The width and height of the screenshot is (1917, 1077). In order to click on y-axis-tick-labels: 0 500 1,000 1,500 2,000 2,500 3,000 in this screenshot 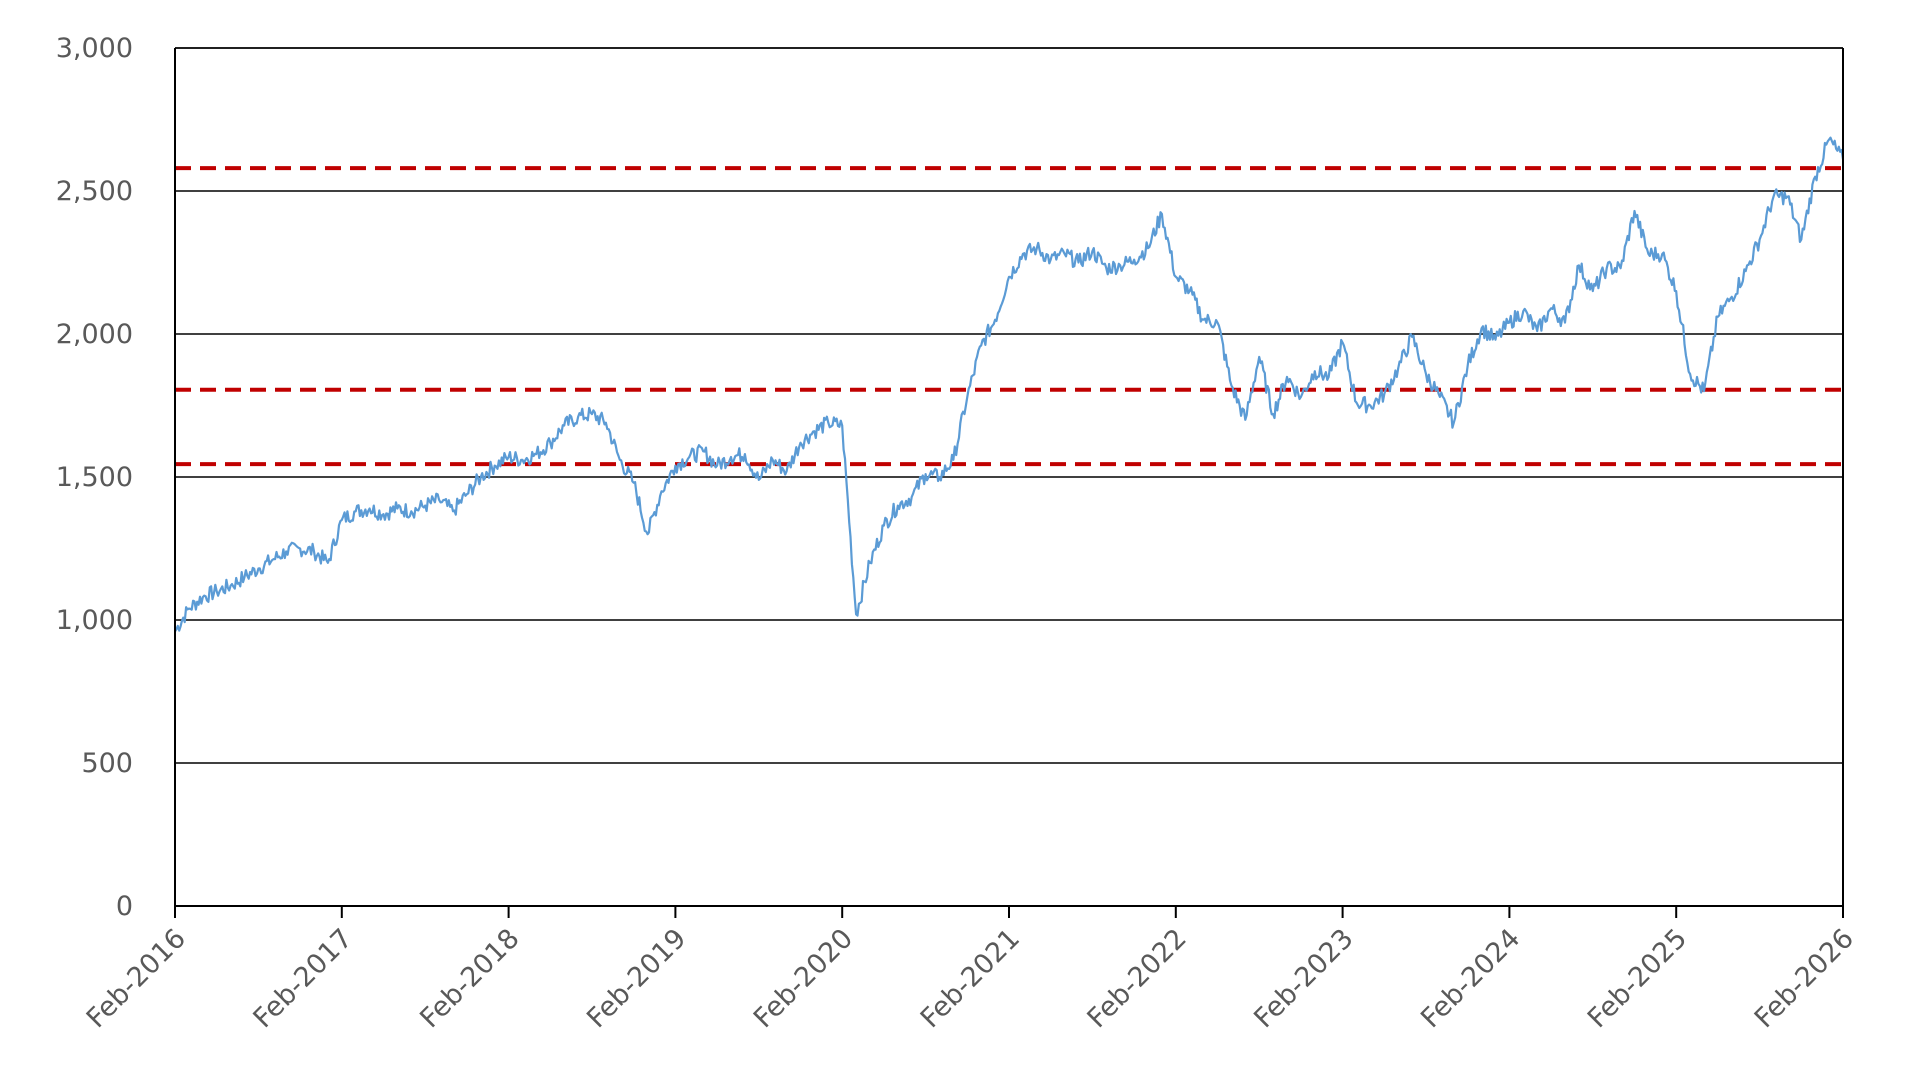, I will do `click(94, 477)`.